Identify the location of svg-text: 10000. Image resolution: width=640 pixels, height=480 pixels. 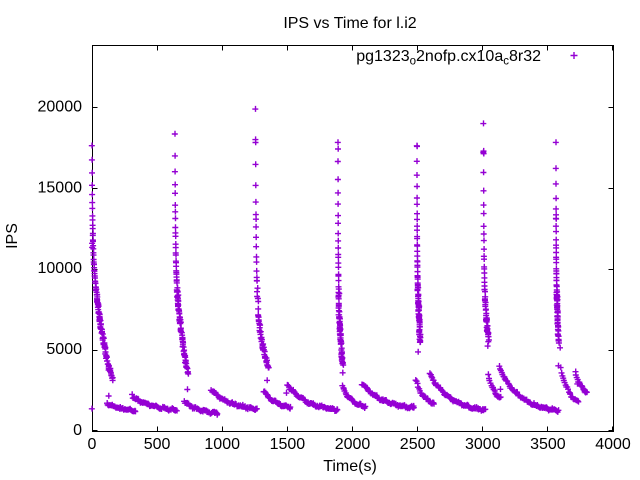
(60, 268).